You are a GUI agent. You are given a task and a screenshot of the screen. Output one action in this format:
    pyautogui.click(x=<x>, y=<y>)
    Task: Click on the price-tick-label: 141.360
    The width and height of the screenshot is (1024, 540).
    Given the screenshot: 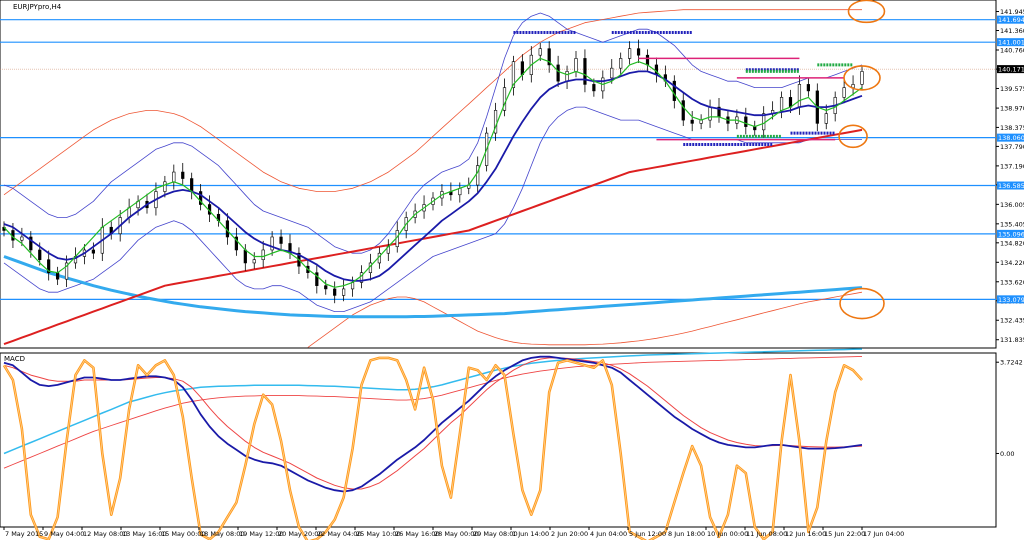 What is the action you would take?
    pyautogui.click(x=1012, y=31)
    